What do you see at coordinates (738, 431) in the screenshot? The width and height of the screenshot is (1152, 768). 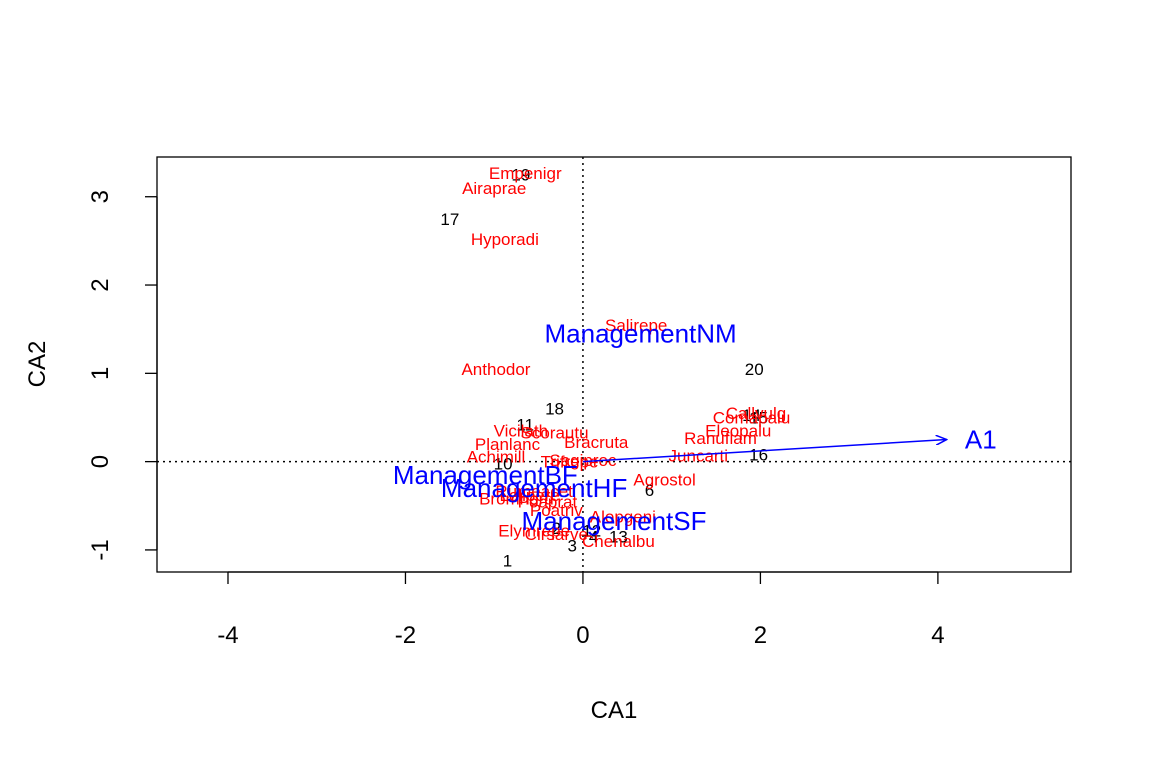 I see `species-label: Eleopalu` at bounding box center [738, 431].